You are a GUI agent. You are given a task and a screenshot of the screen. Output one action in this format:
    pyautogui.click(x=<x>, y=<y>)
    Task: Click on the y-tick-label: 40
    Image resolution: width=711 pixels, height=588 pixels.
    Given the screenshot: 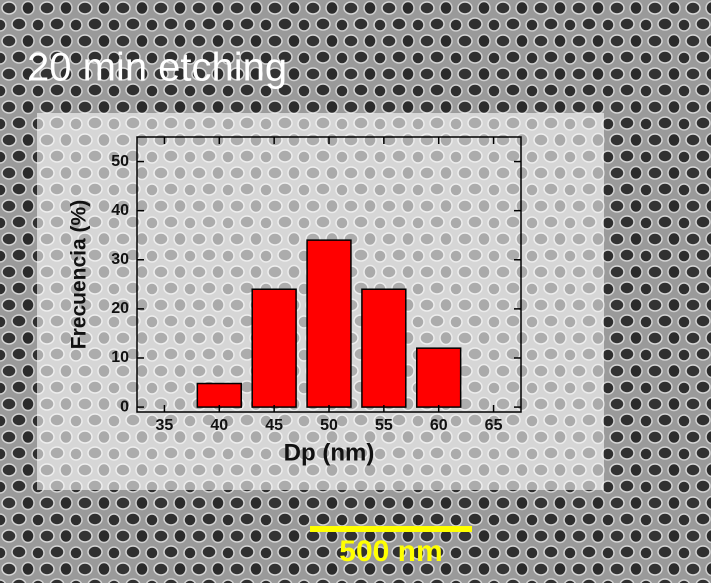 What is the action you would take?
    pyautogui.click(x=120, y=210)
    